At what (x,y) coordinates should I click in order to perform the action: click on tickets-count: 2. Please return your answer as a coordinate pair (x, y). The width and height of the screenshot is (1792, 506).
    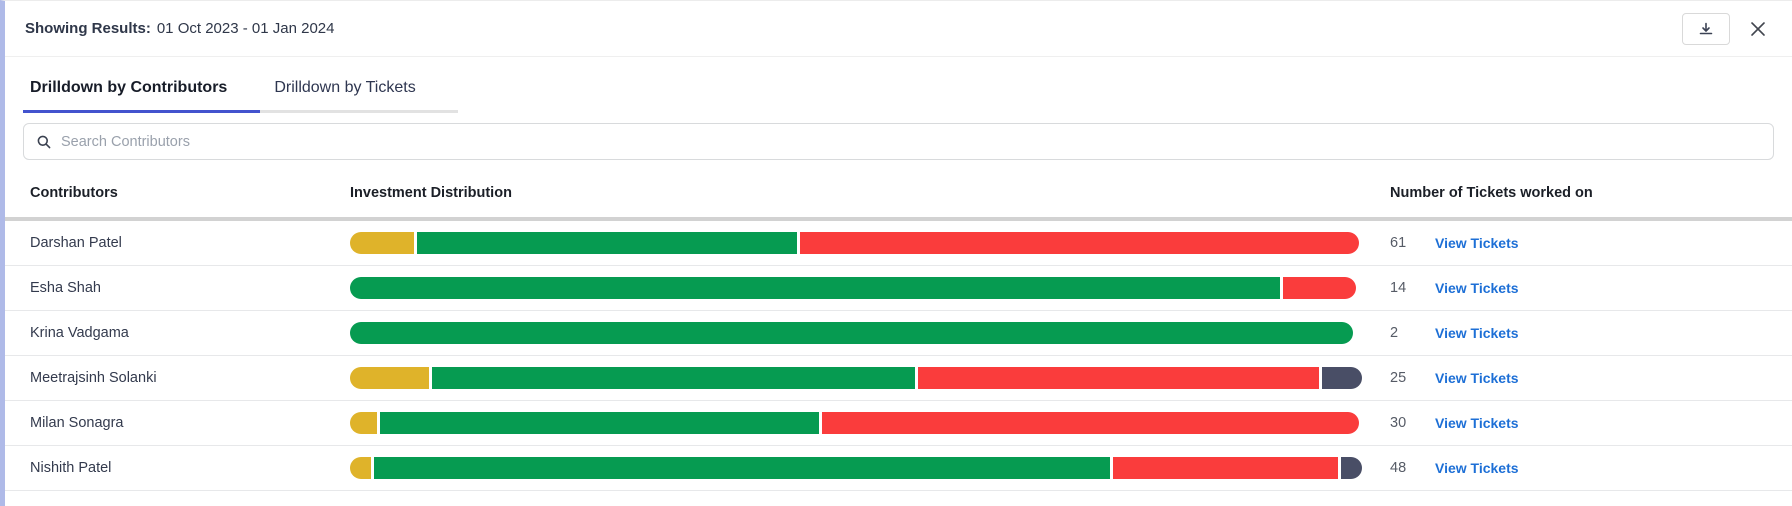
    Looking at the image, I should click on (1394, 333).